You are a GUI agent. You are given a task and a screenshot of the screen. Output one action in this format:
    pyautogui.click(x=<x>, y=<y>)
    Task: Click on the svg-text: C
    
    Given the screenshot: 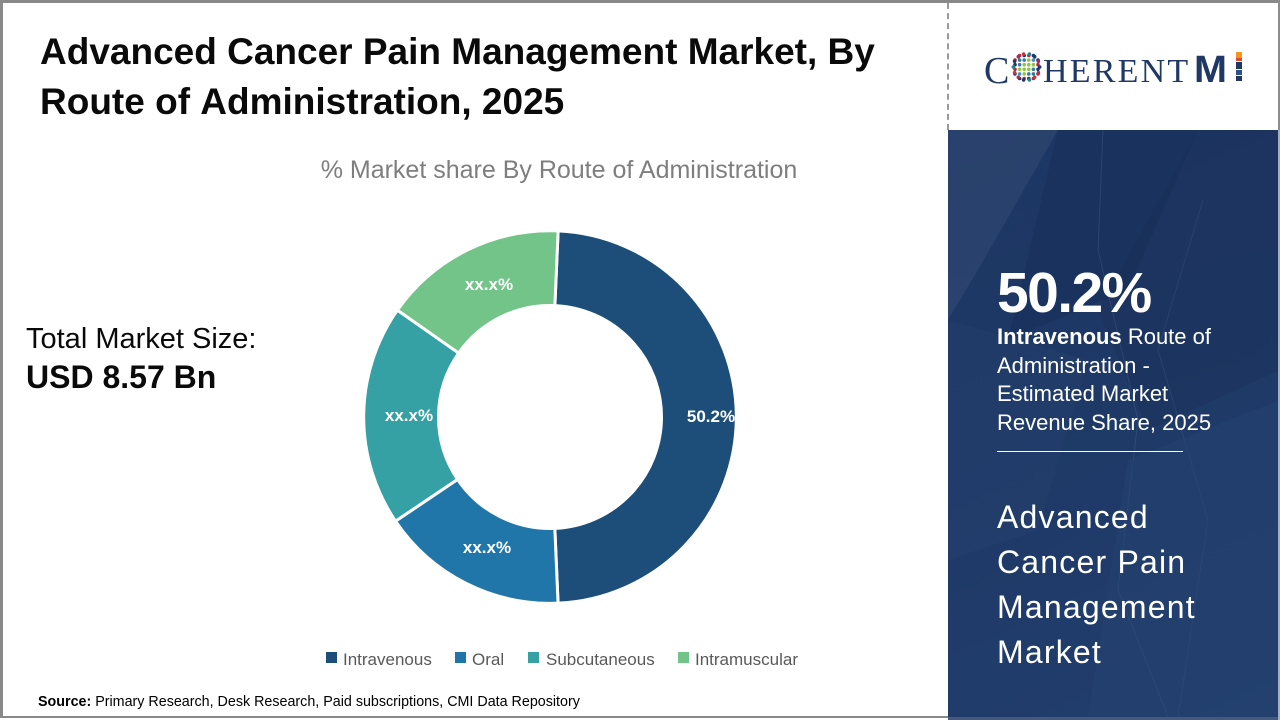 What is the action you would take?
    pyautogui.click(x=996, y=69)
    